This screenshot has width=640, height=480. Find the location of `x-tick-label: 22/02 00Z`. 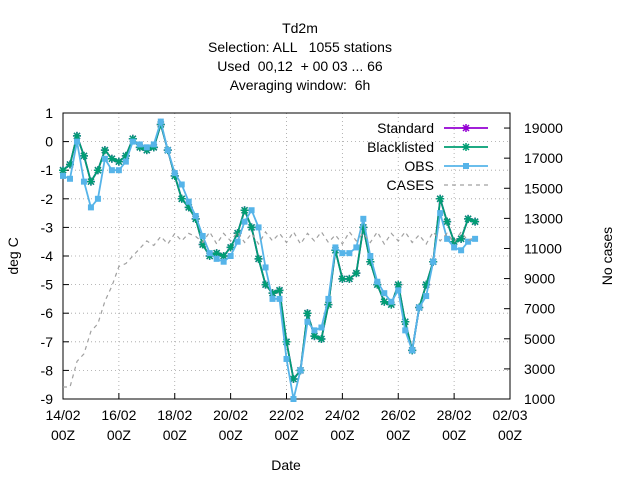

x-tick-label: 22/02 00Z is located at coordinates (286, 425).